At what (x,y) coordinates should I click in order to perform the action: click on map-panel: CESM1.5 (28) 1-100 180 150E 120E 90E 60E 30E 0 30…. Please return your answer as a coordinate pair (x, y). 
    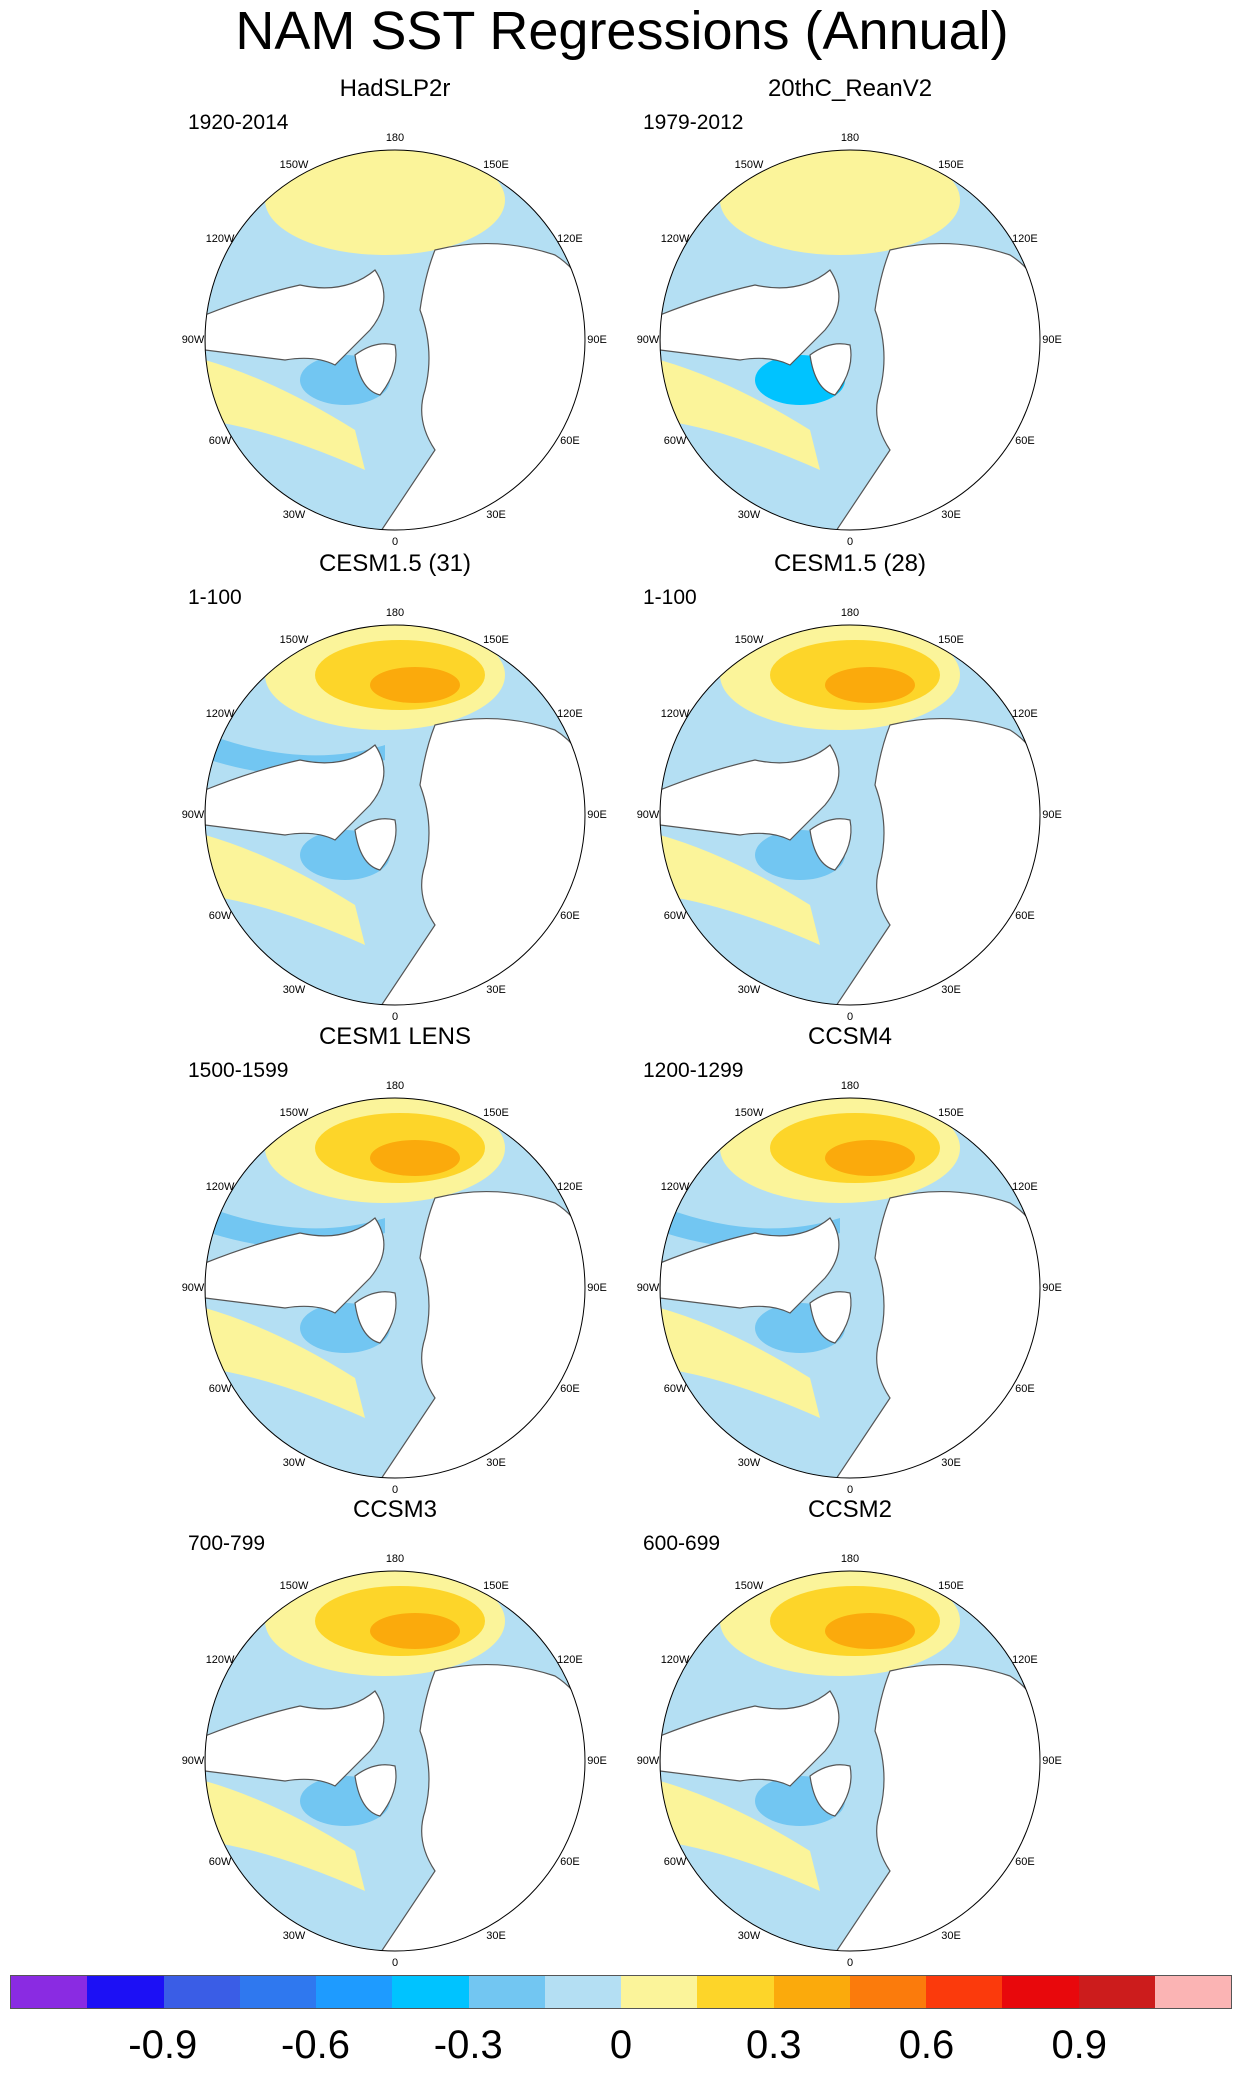
    Looking at the image, I should click on (850, 786).